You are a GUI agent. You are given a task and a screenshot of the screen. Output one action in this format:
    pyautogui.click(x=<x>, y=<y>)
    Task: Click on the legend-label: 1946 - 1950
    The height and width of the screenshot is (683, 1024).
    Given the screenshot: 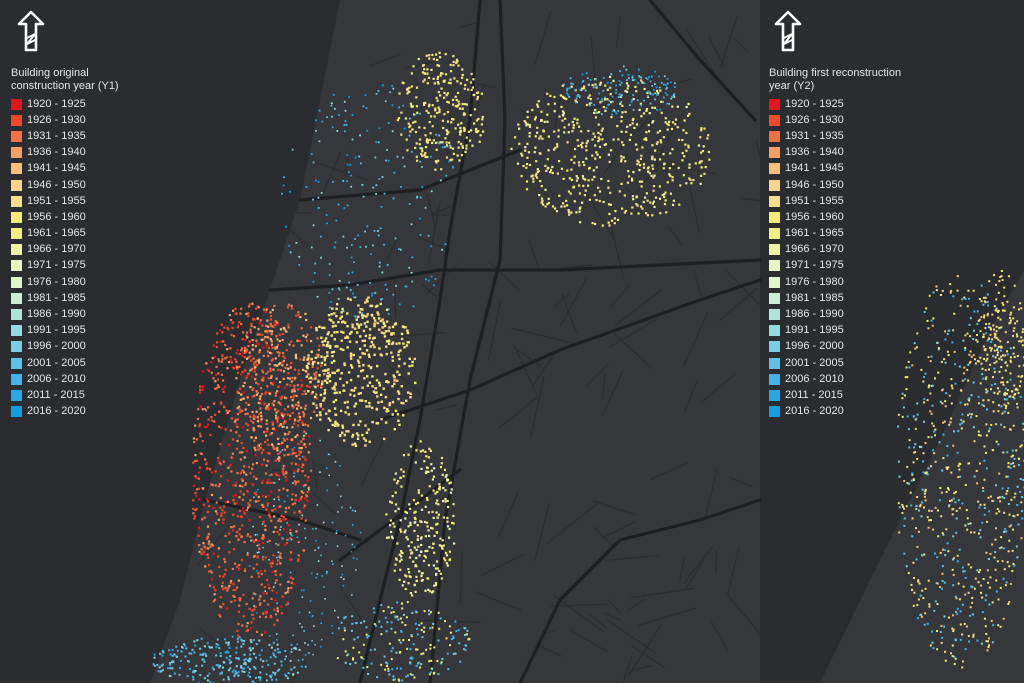 What is the action you would take?
    pyautogui.click(x=814, y=184)
    